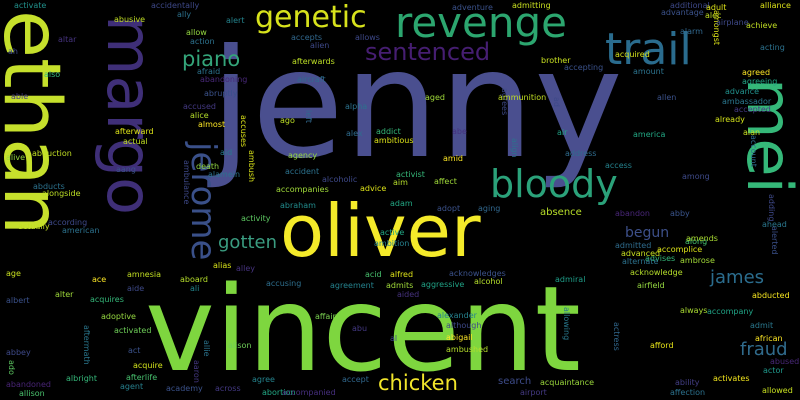  I want to click on word-although: although, so click(464, 325).